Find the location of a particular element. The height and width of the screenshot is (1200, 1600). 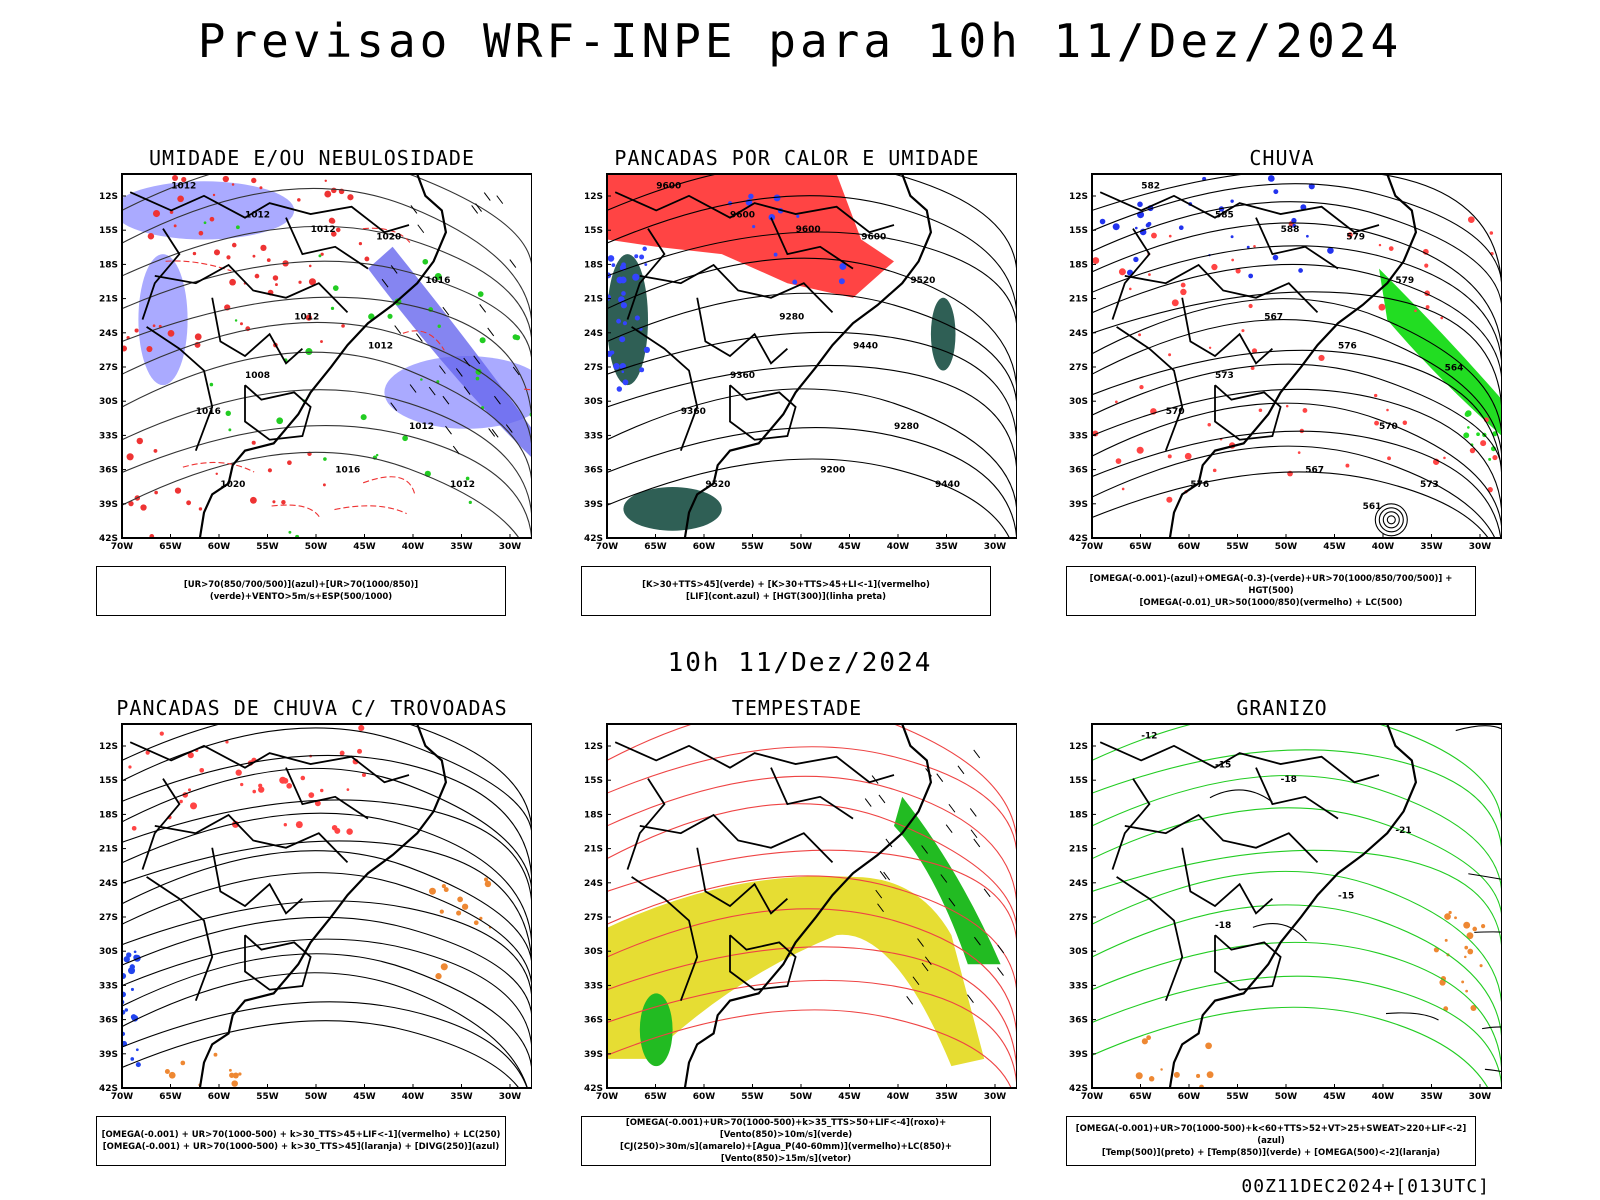

lat-tick-label: 12S is located at coordinates (108, 747).